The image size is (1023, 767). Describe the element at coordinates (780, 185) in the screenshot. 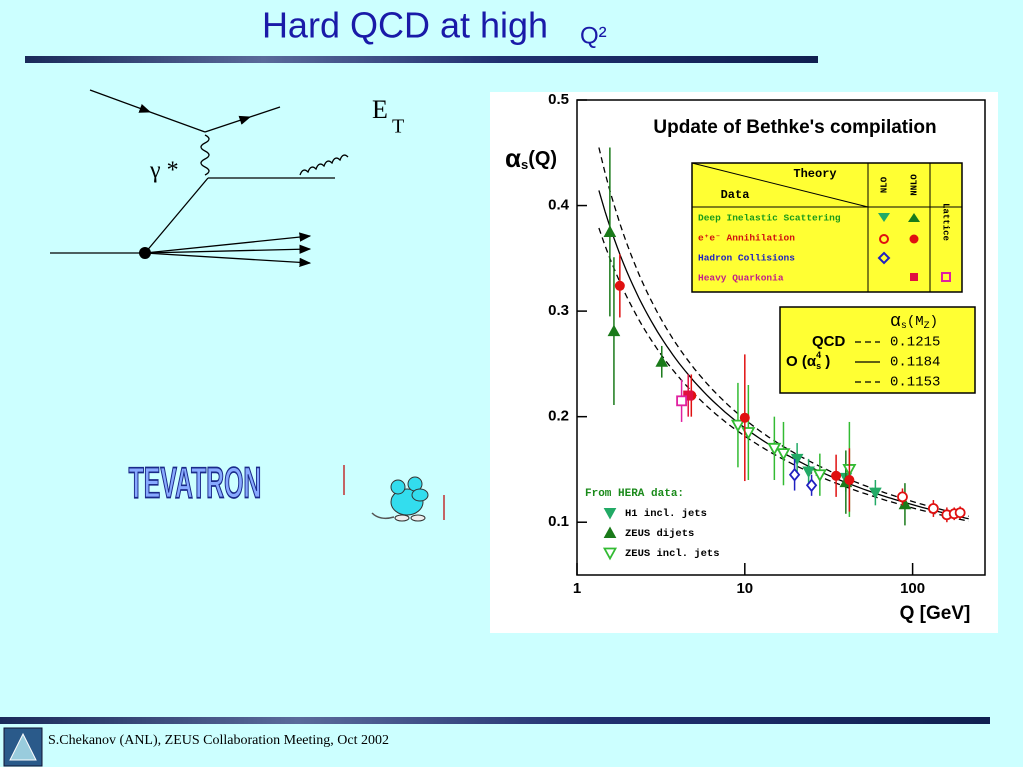

I see `table-rule` at that location.